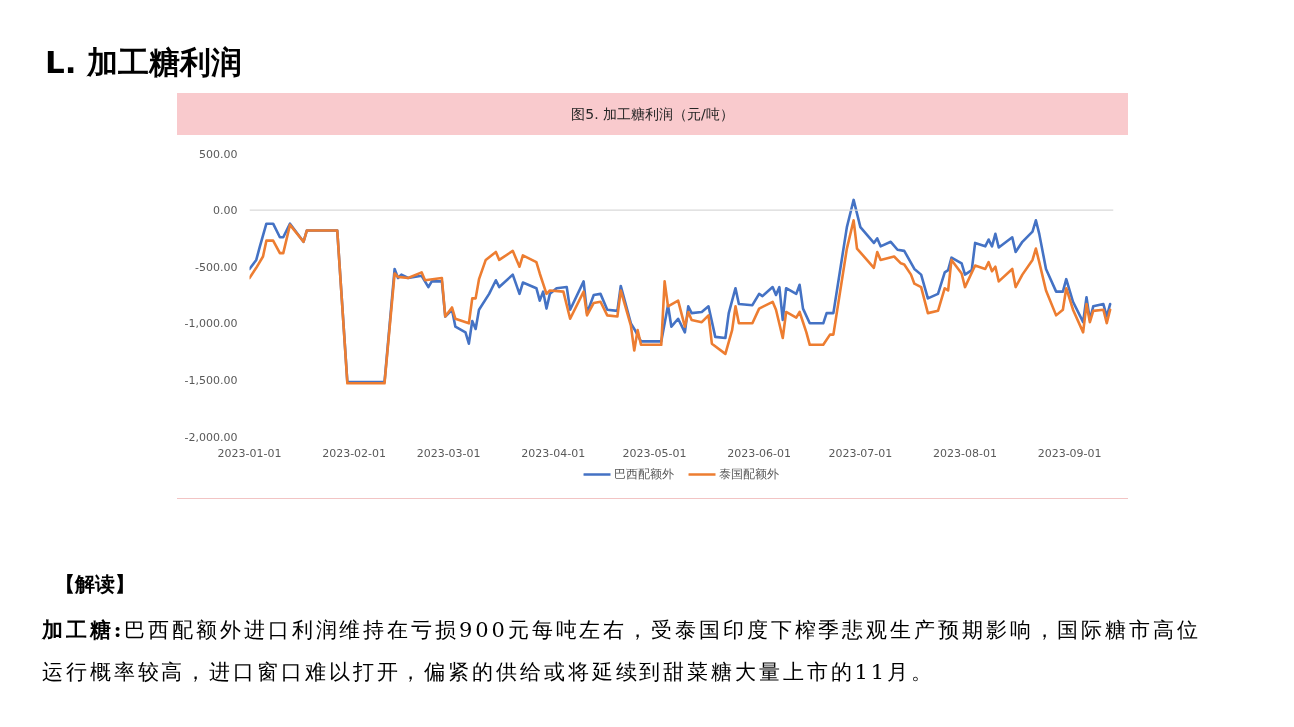  Describe the element at coordinates (748, 474) in the screenshot. I see `legend-label: 泰国配额外` at that location.